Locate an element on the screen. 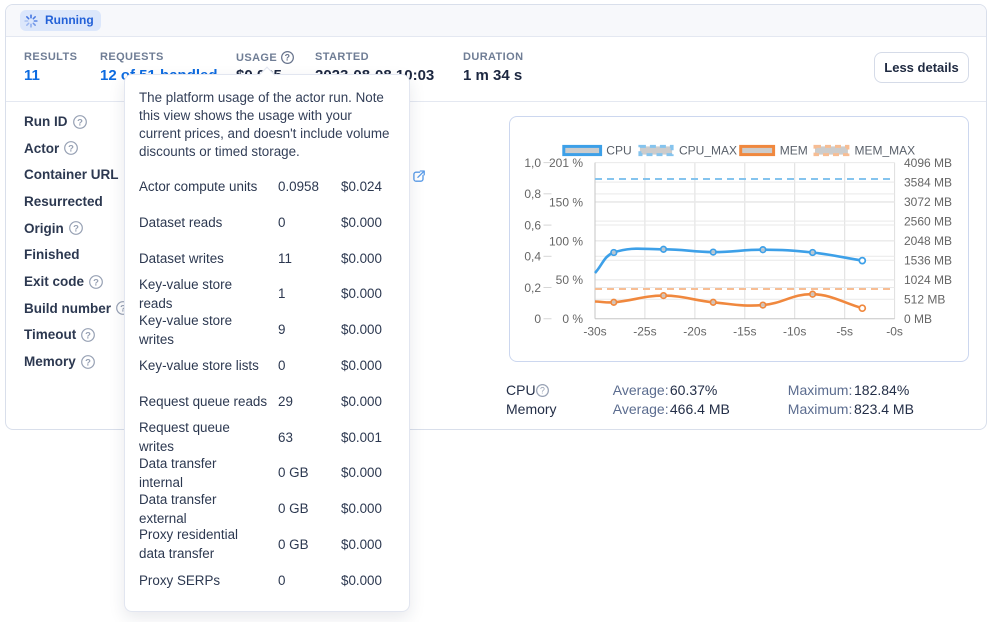 This screenshot has width=993, height=622. svg-text: -0s is located at coordinates (894, 332).